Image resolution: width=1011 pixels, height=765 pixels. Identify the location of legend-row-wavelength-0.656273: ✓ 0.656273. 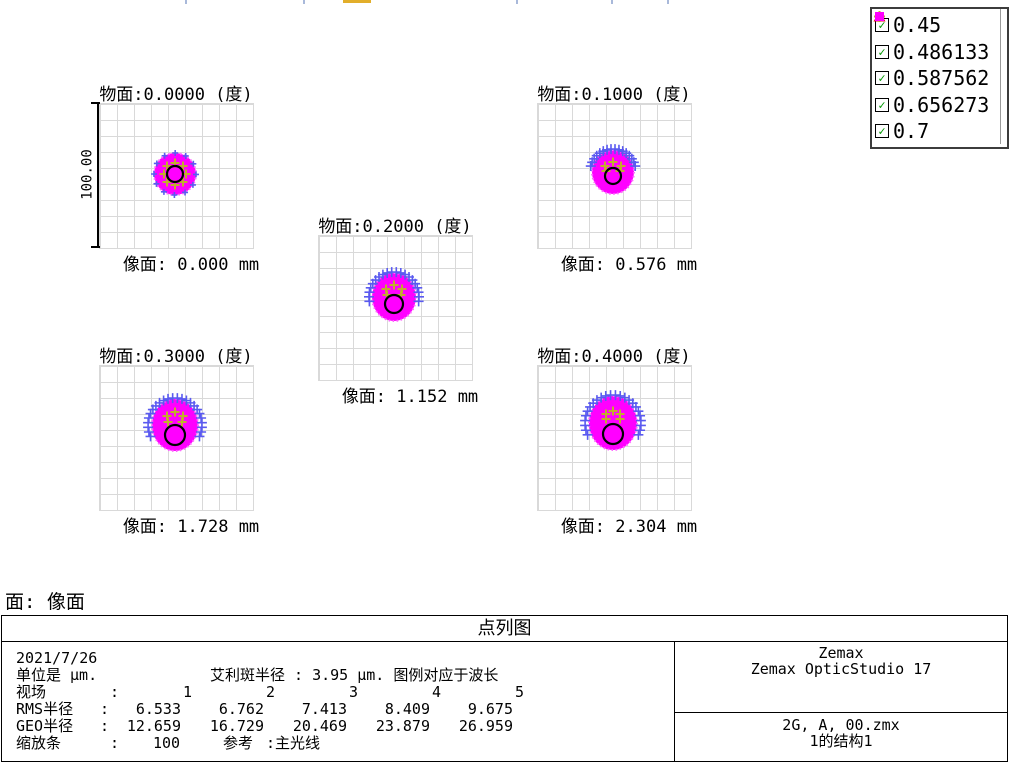
(940, 65).